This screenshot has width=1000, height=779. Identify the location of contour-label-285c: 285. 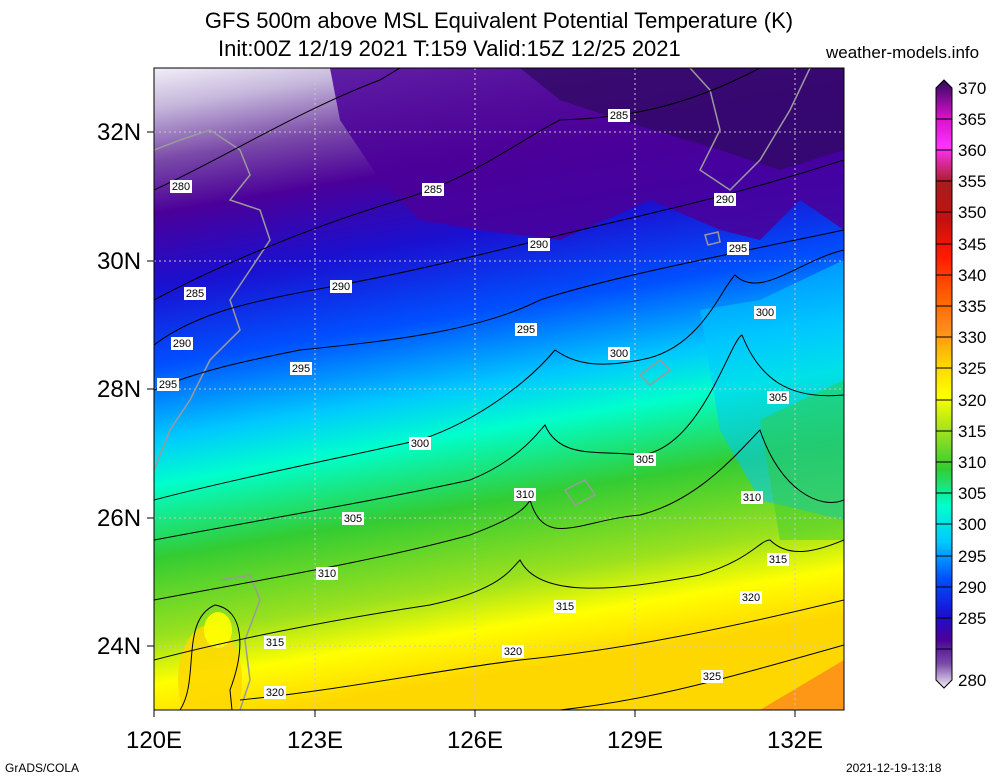
(195, 293).